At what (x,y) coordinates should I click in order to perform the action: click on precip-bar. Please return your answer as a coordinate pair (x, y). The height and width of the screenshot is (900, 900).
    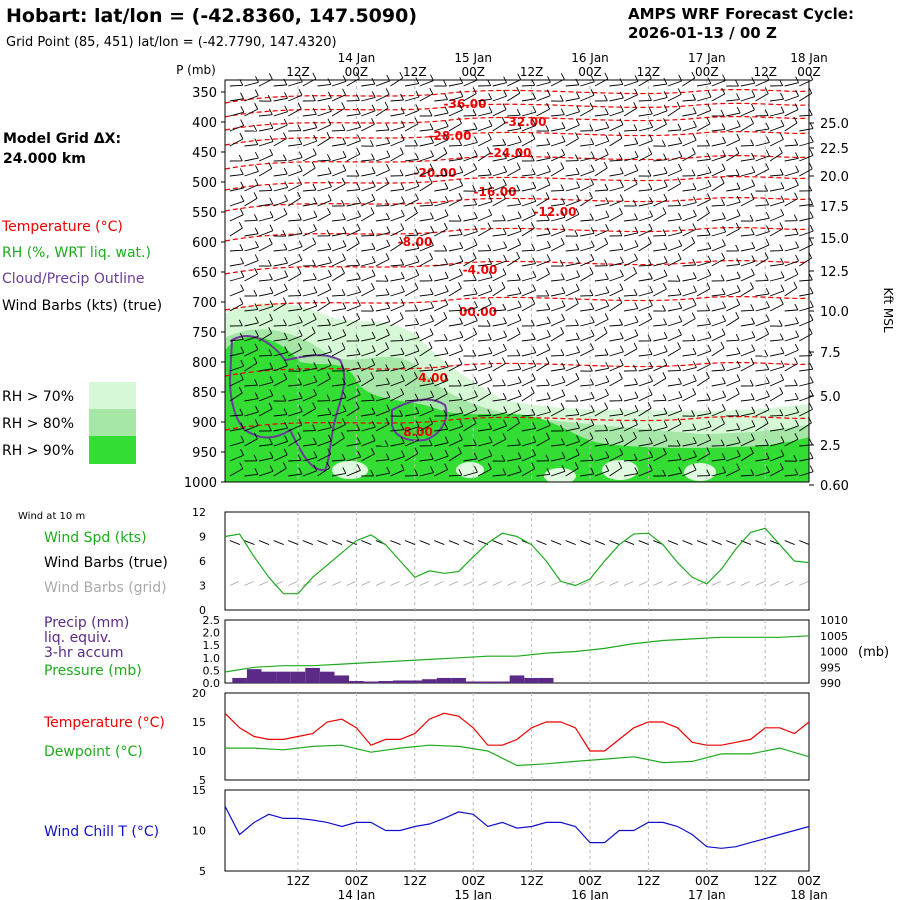
    Looking at the image, I should click on (342, 679).